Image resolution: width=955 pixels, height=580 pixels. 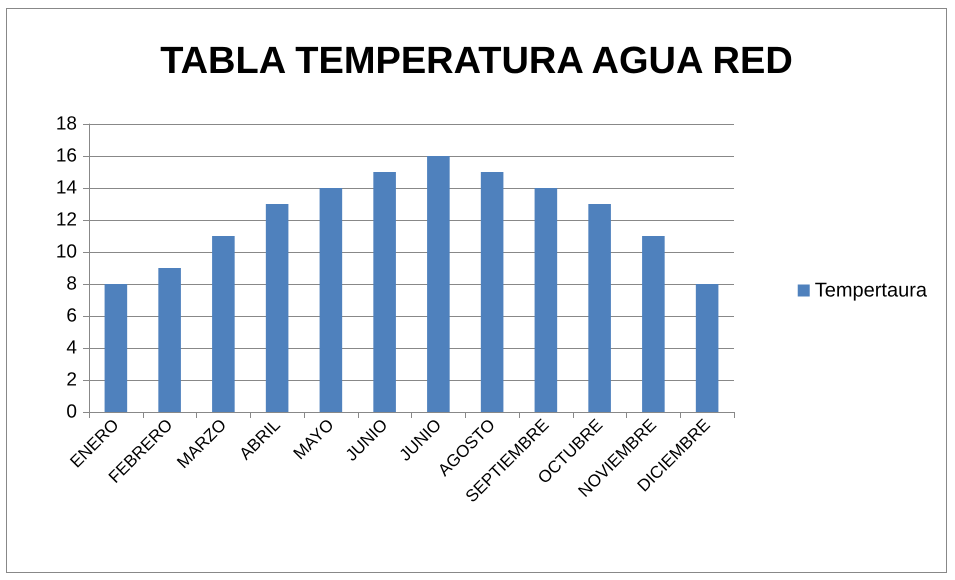 I want to click on chart-title: TABLA TEMPERATURA AGUA RED, so click(x=476, y=61).